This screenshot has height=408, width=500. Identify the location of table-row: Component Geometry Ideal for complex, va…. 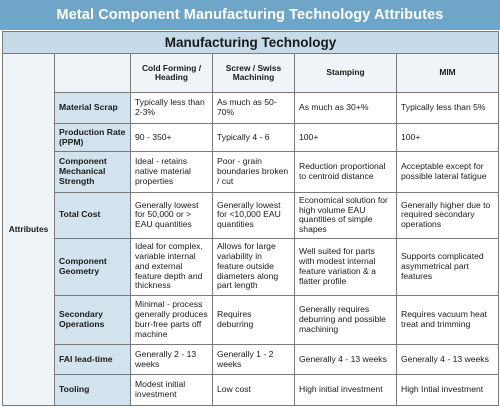
(251, 266).